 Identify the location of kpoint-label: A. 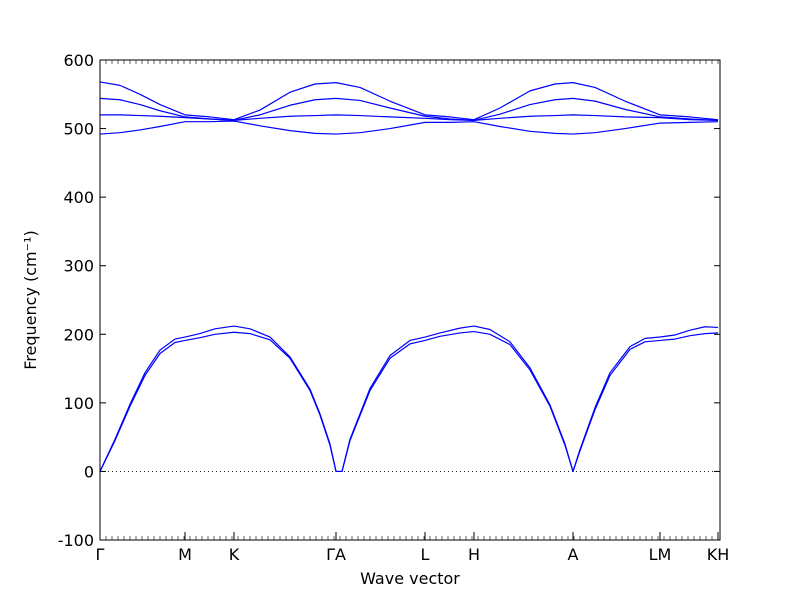
(573, 554).